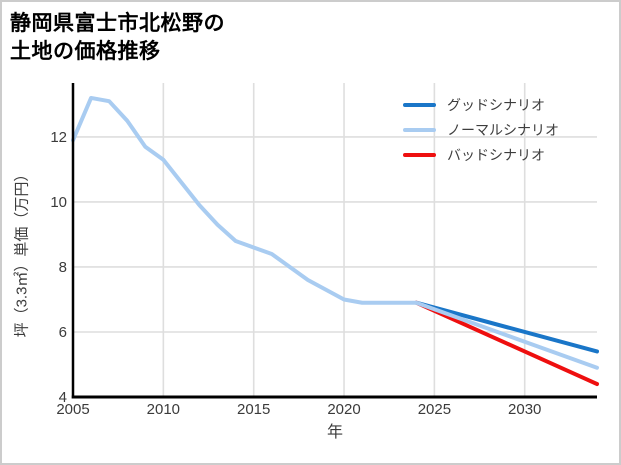 The width and height of the screenshot is (621, 465). I want to click on legend-item-bad-scenario: バッドシナリオ, so click(481, 154).